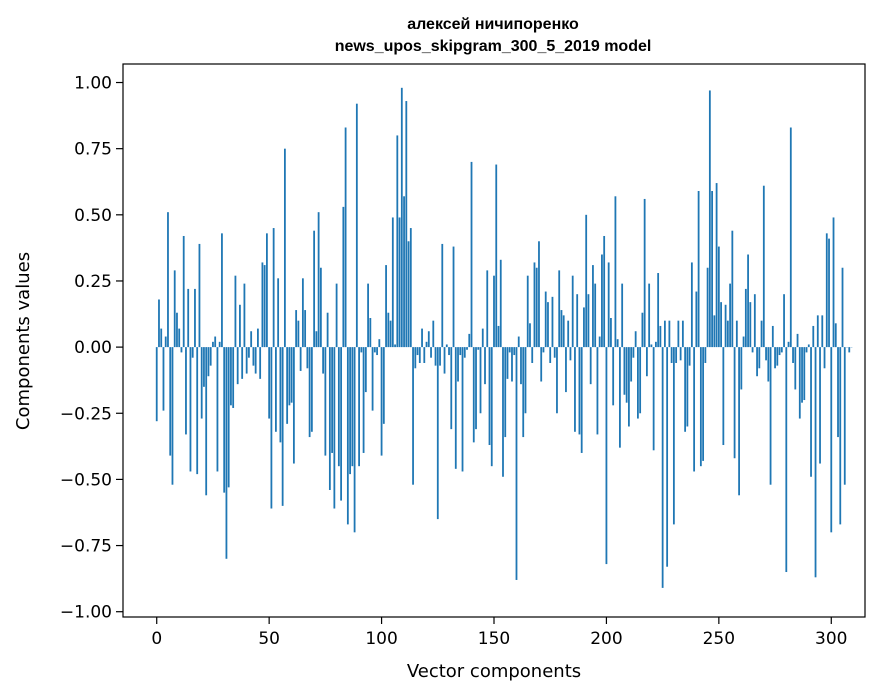  Describe the element at coordinates (86, 613) in the screenshot. I see `y-tick-label: −1.00` at that location.